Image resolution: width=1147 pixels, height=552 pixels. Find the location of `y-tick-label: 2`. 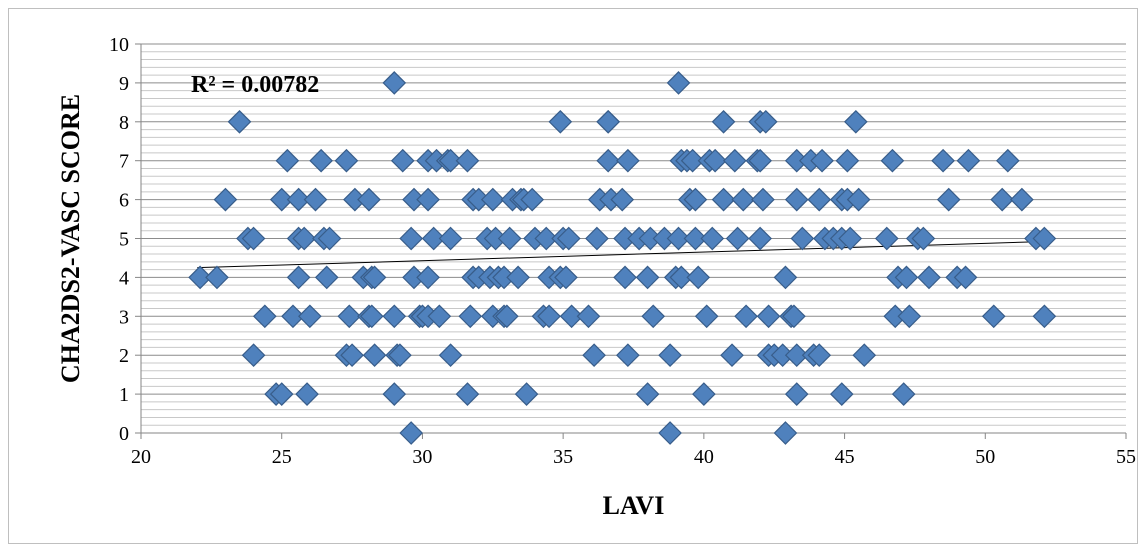

y-tick-label: 2 is located at coordinates (124, 356).